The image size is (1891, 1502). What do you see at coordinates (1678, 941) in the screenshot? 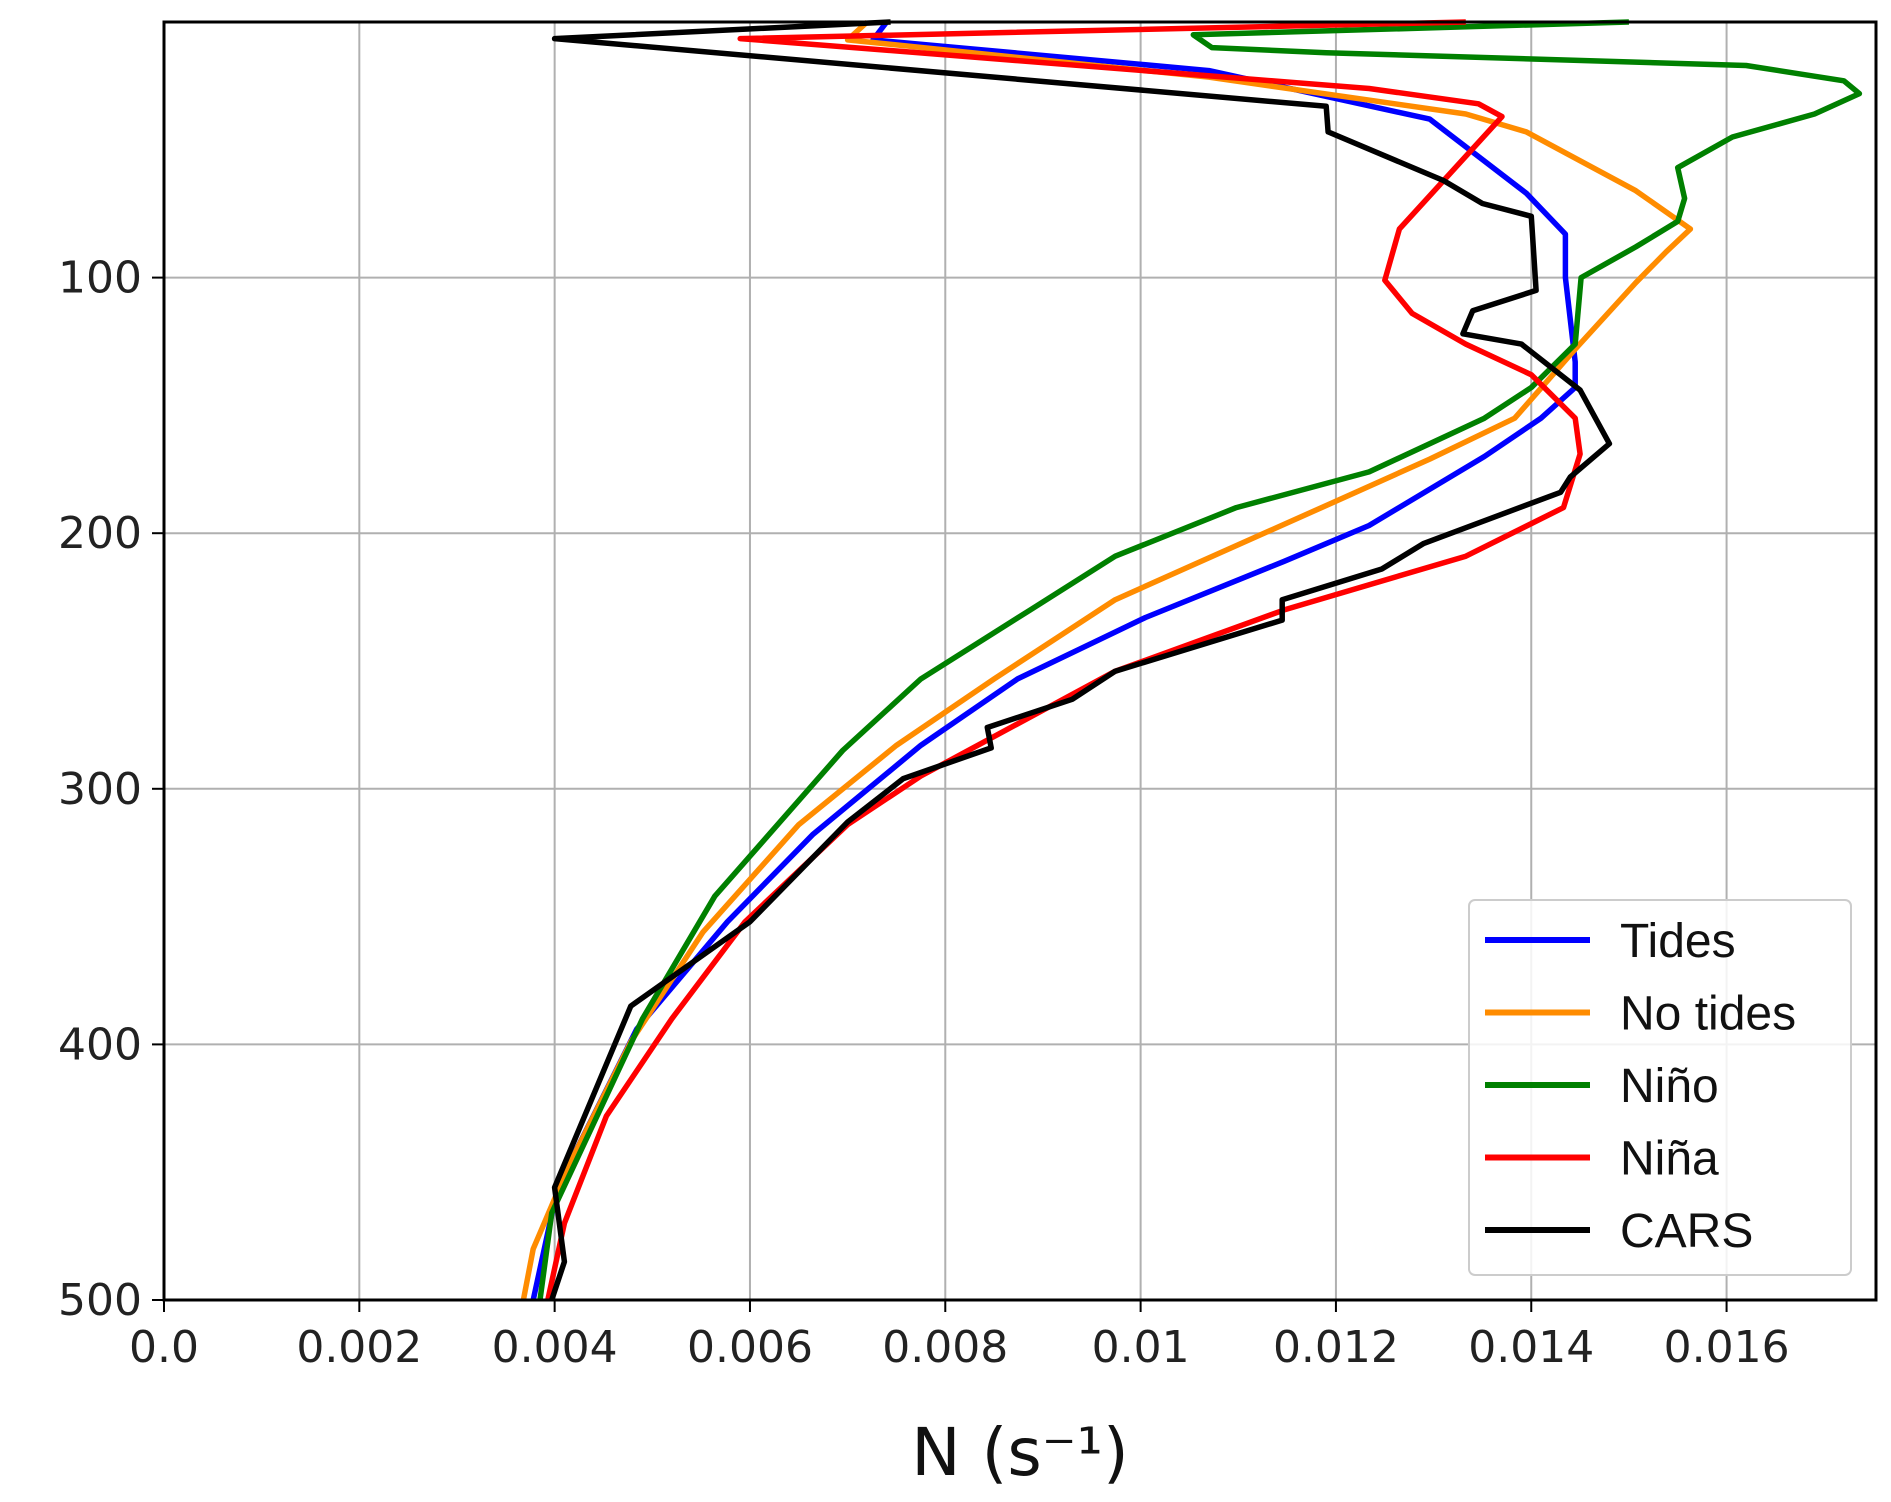
I see `legend-label: Tides` at bounding box center [1678, 941].